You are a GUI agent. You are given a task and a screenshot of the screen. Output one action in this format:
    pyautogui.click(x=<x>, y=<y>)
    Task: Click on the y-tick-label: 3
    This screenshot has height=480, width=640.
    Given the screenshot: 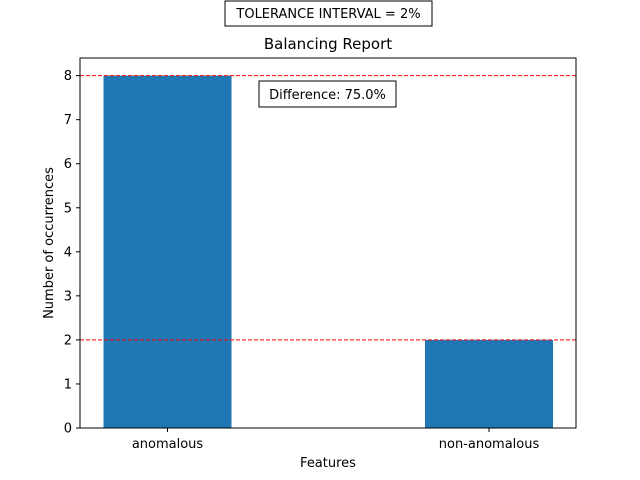 What is the action you would take?
    pyautogui.click(x=68, y=296)
    